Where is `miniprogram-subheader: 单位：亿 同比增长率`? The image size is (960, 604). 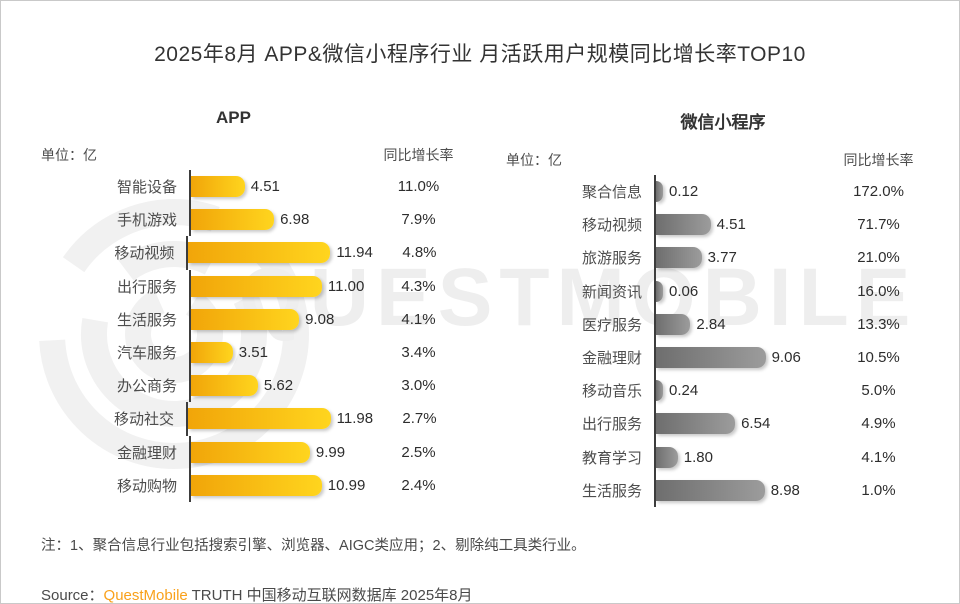
miniprogram-subheader: 单位：亿 同比增长率 is located at coordinates (716, 159).